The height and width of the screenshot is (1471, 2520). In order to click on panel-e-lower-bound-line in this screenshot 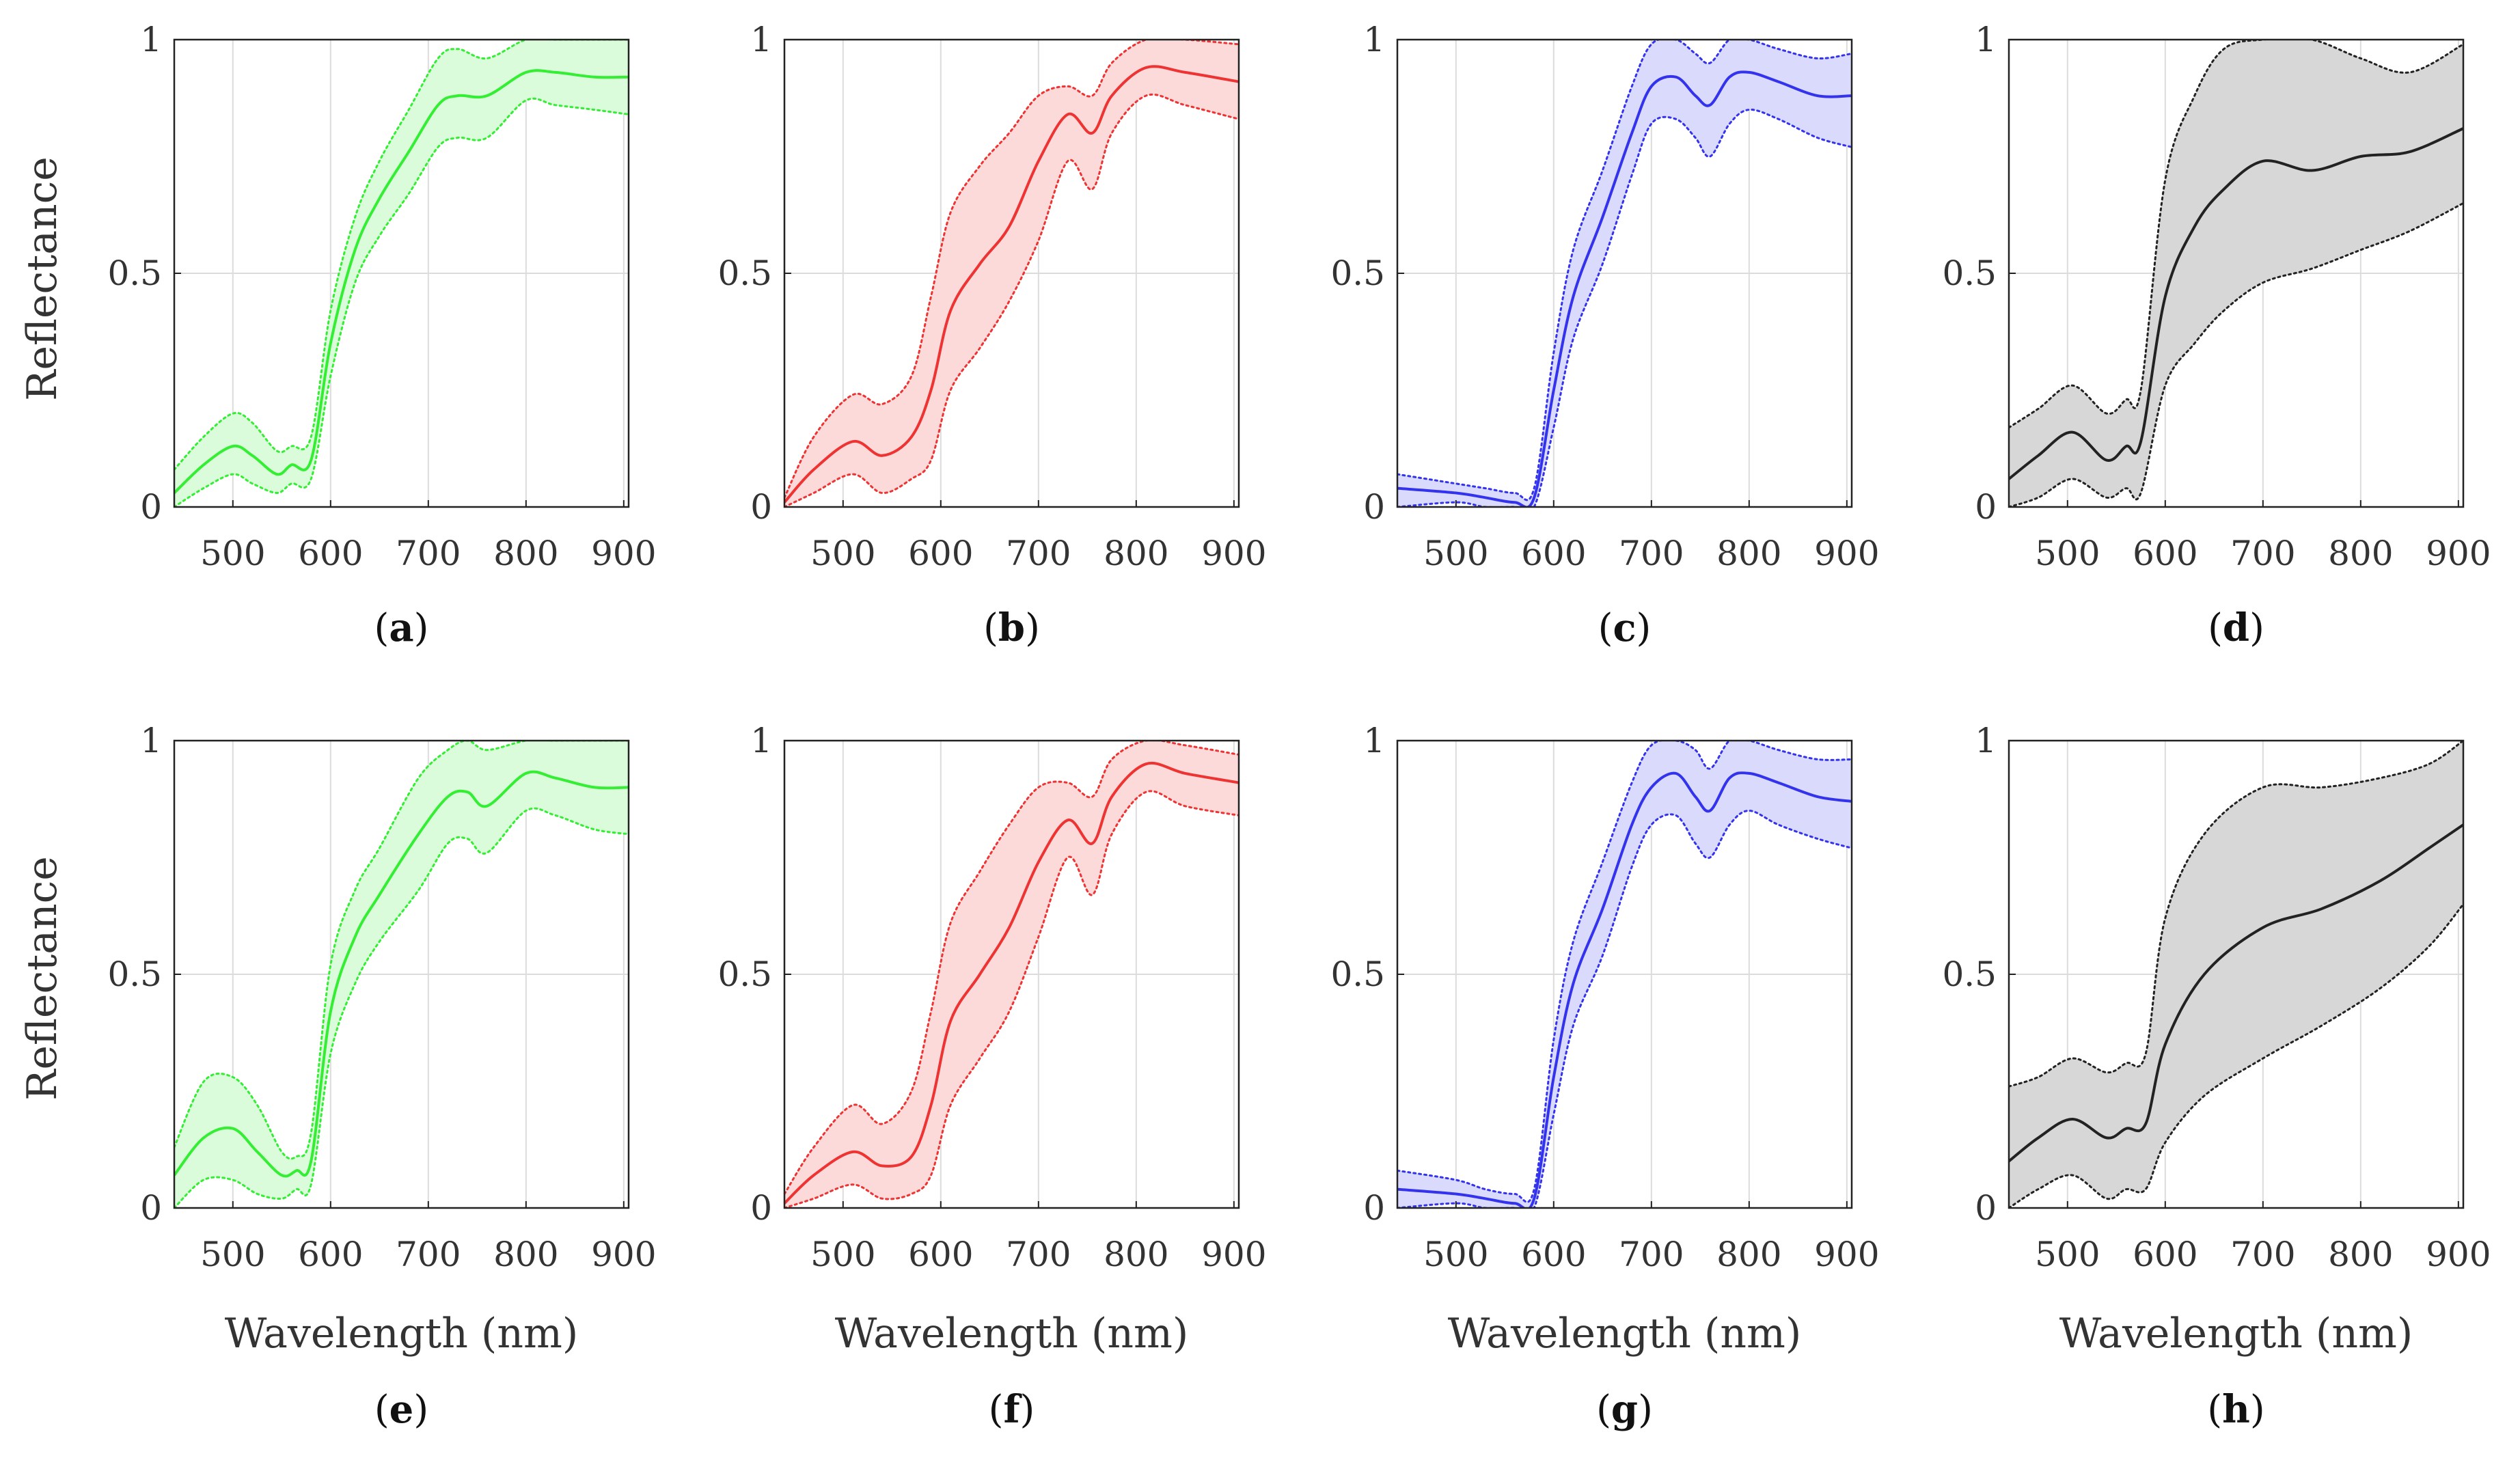, I will do `click(401, 1007)`.